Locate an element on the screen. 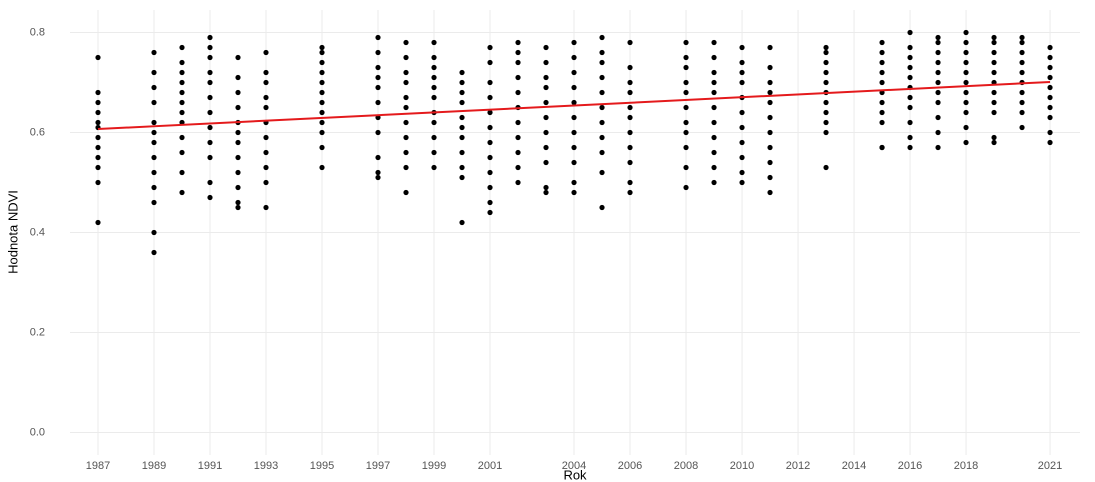 The image size is (1095, 482). x-tick-label: 2016 is located at coordinates (910, 466).